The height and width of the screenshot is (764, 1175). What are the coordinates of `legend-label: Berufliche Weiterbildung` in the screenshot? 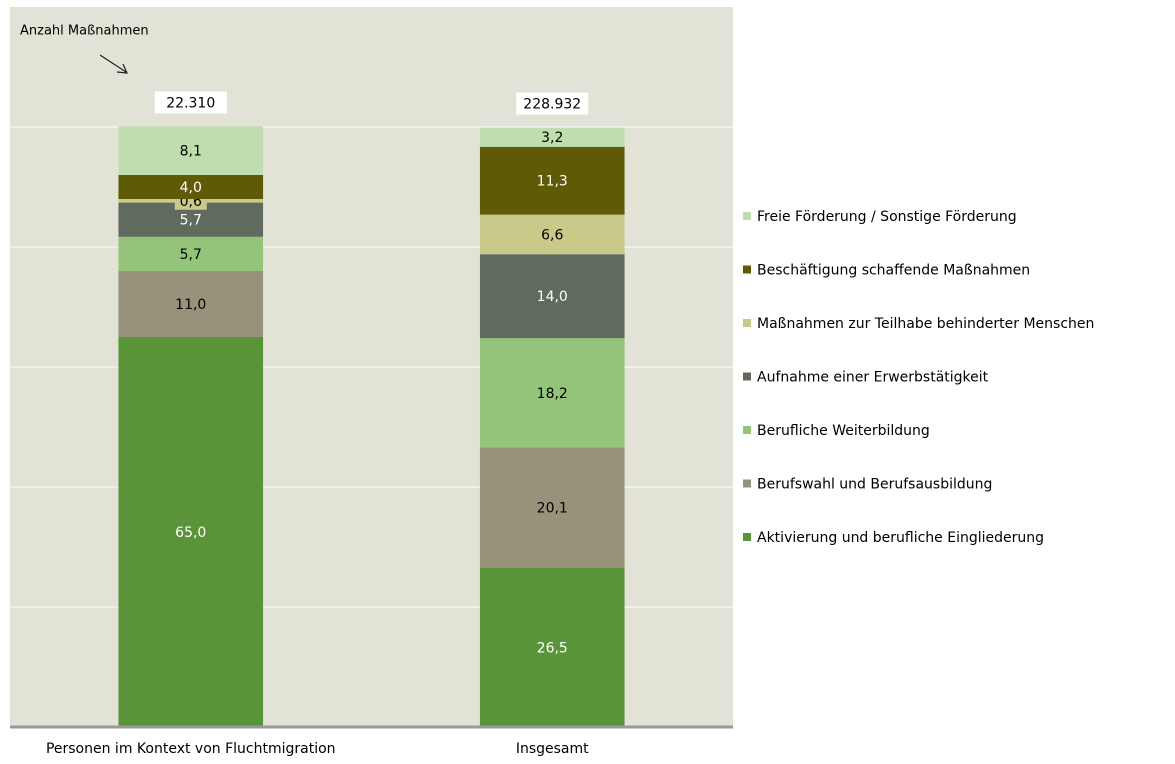 It's located at (843, 431).